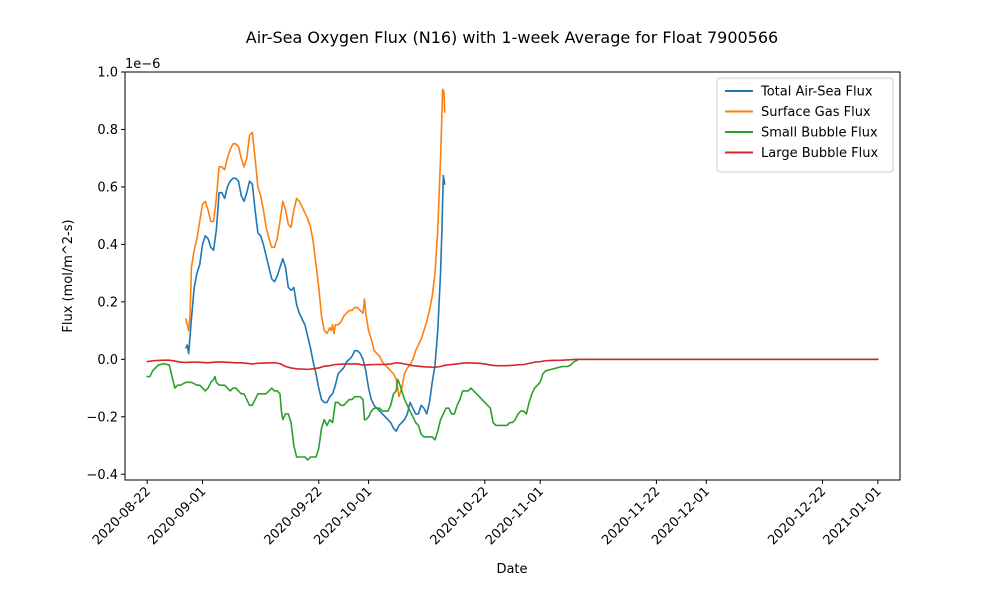  I want to click on legend-label-small-bubble-flux: Small Bubble Flux, so click(819, 133).